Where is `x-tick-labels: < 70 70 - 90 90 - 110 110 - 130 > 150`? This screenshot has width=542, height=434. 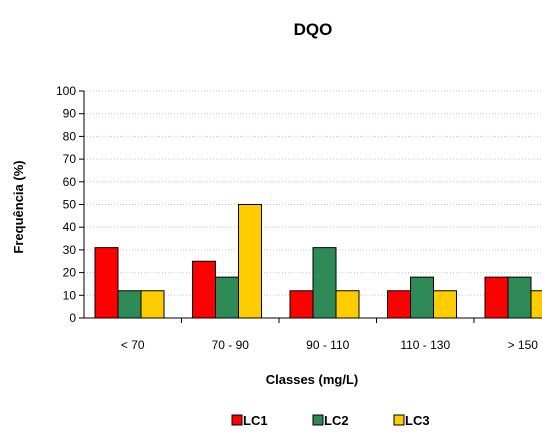
x-tick-labels: < 70 70 - 90 90 - 110 110 - 130 > 150 is located at coordinates (329, 345).